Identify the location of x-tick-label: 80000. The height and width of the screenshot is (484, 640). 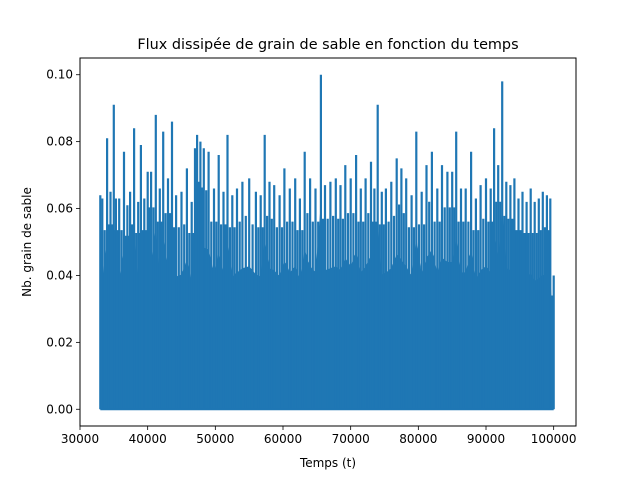
(418, 439).